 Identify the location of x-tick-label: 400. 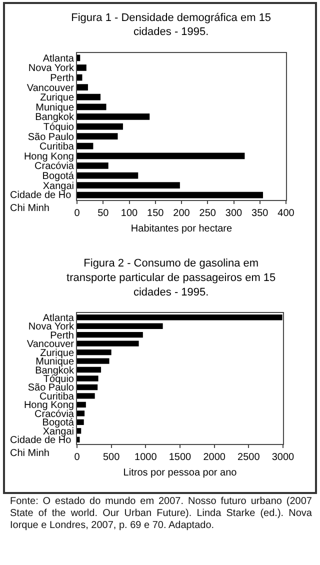
(286, 213).